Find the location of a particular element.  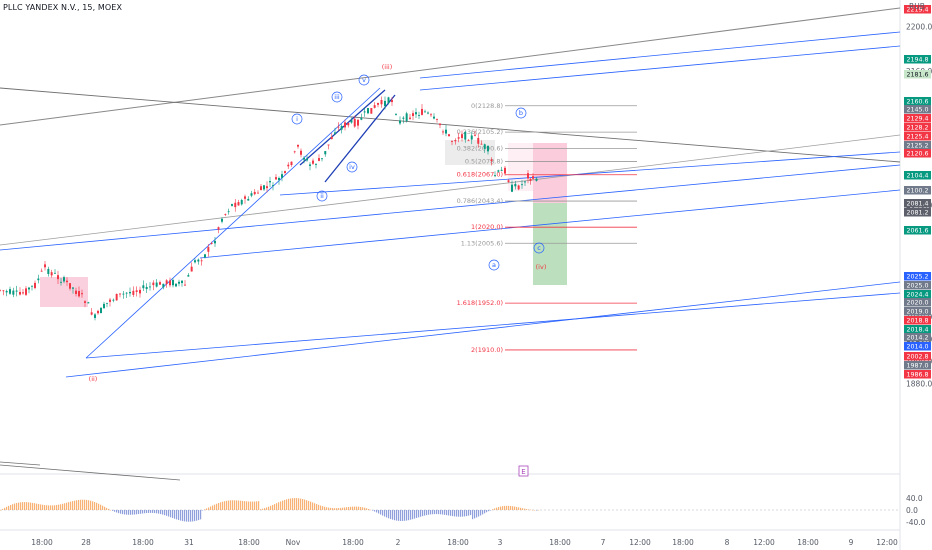

fib-level-label: 2(1910.0) is located at coordinates (487, 350).